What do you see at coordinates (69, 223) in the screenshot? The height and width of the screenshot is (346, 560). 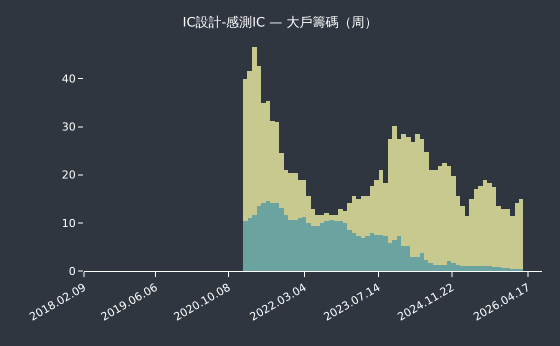 I see `y-tick-label: 10` at bounding box center [69, 223].